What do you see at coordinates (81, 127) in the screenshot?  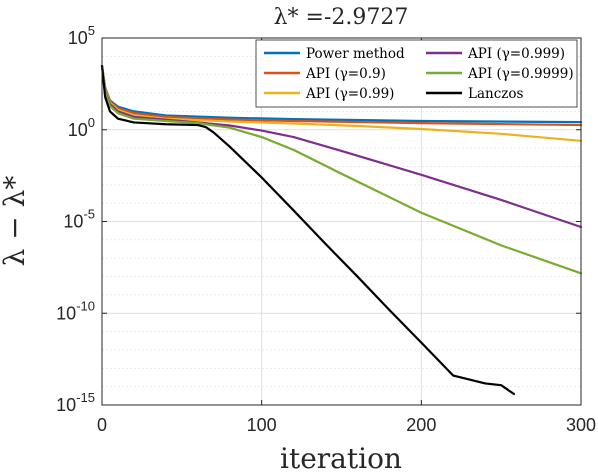 I see `y-tick-label: 10⁰` at bounding box center [81, 127].